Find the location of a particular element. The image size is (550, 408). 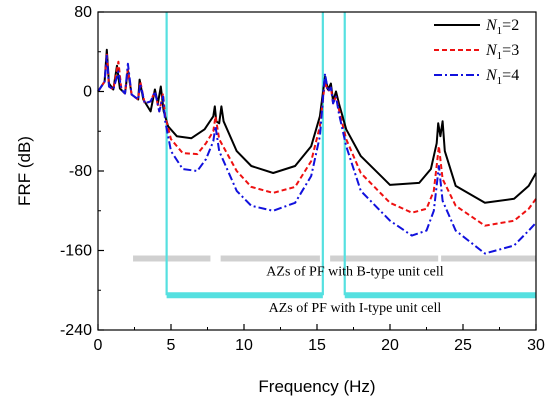

x-tick-label-3: 15 is located at coordinates (317, 345).